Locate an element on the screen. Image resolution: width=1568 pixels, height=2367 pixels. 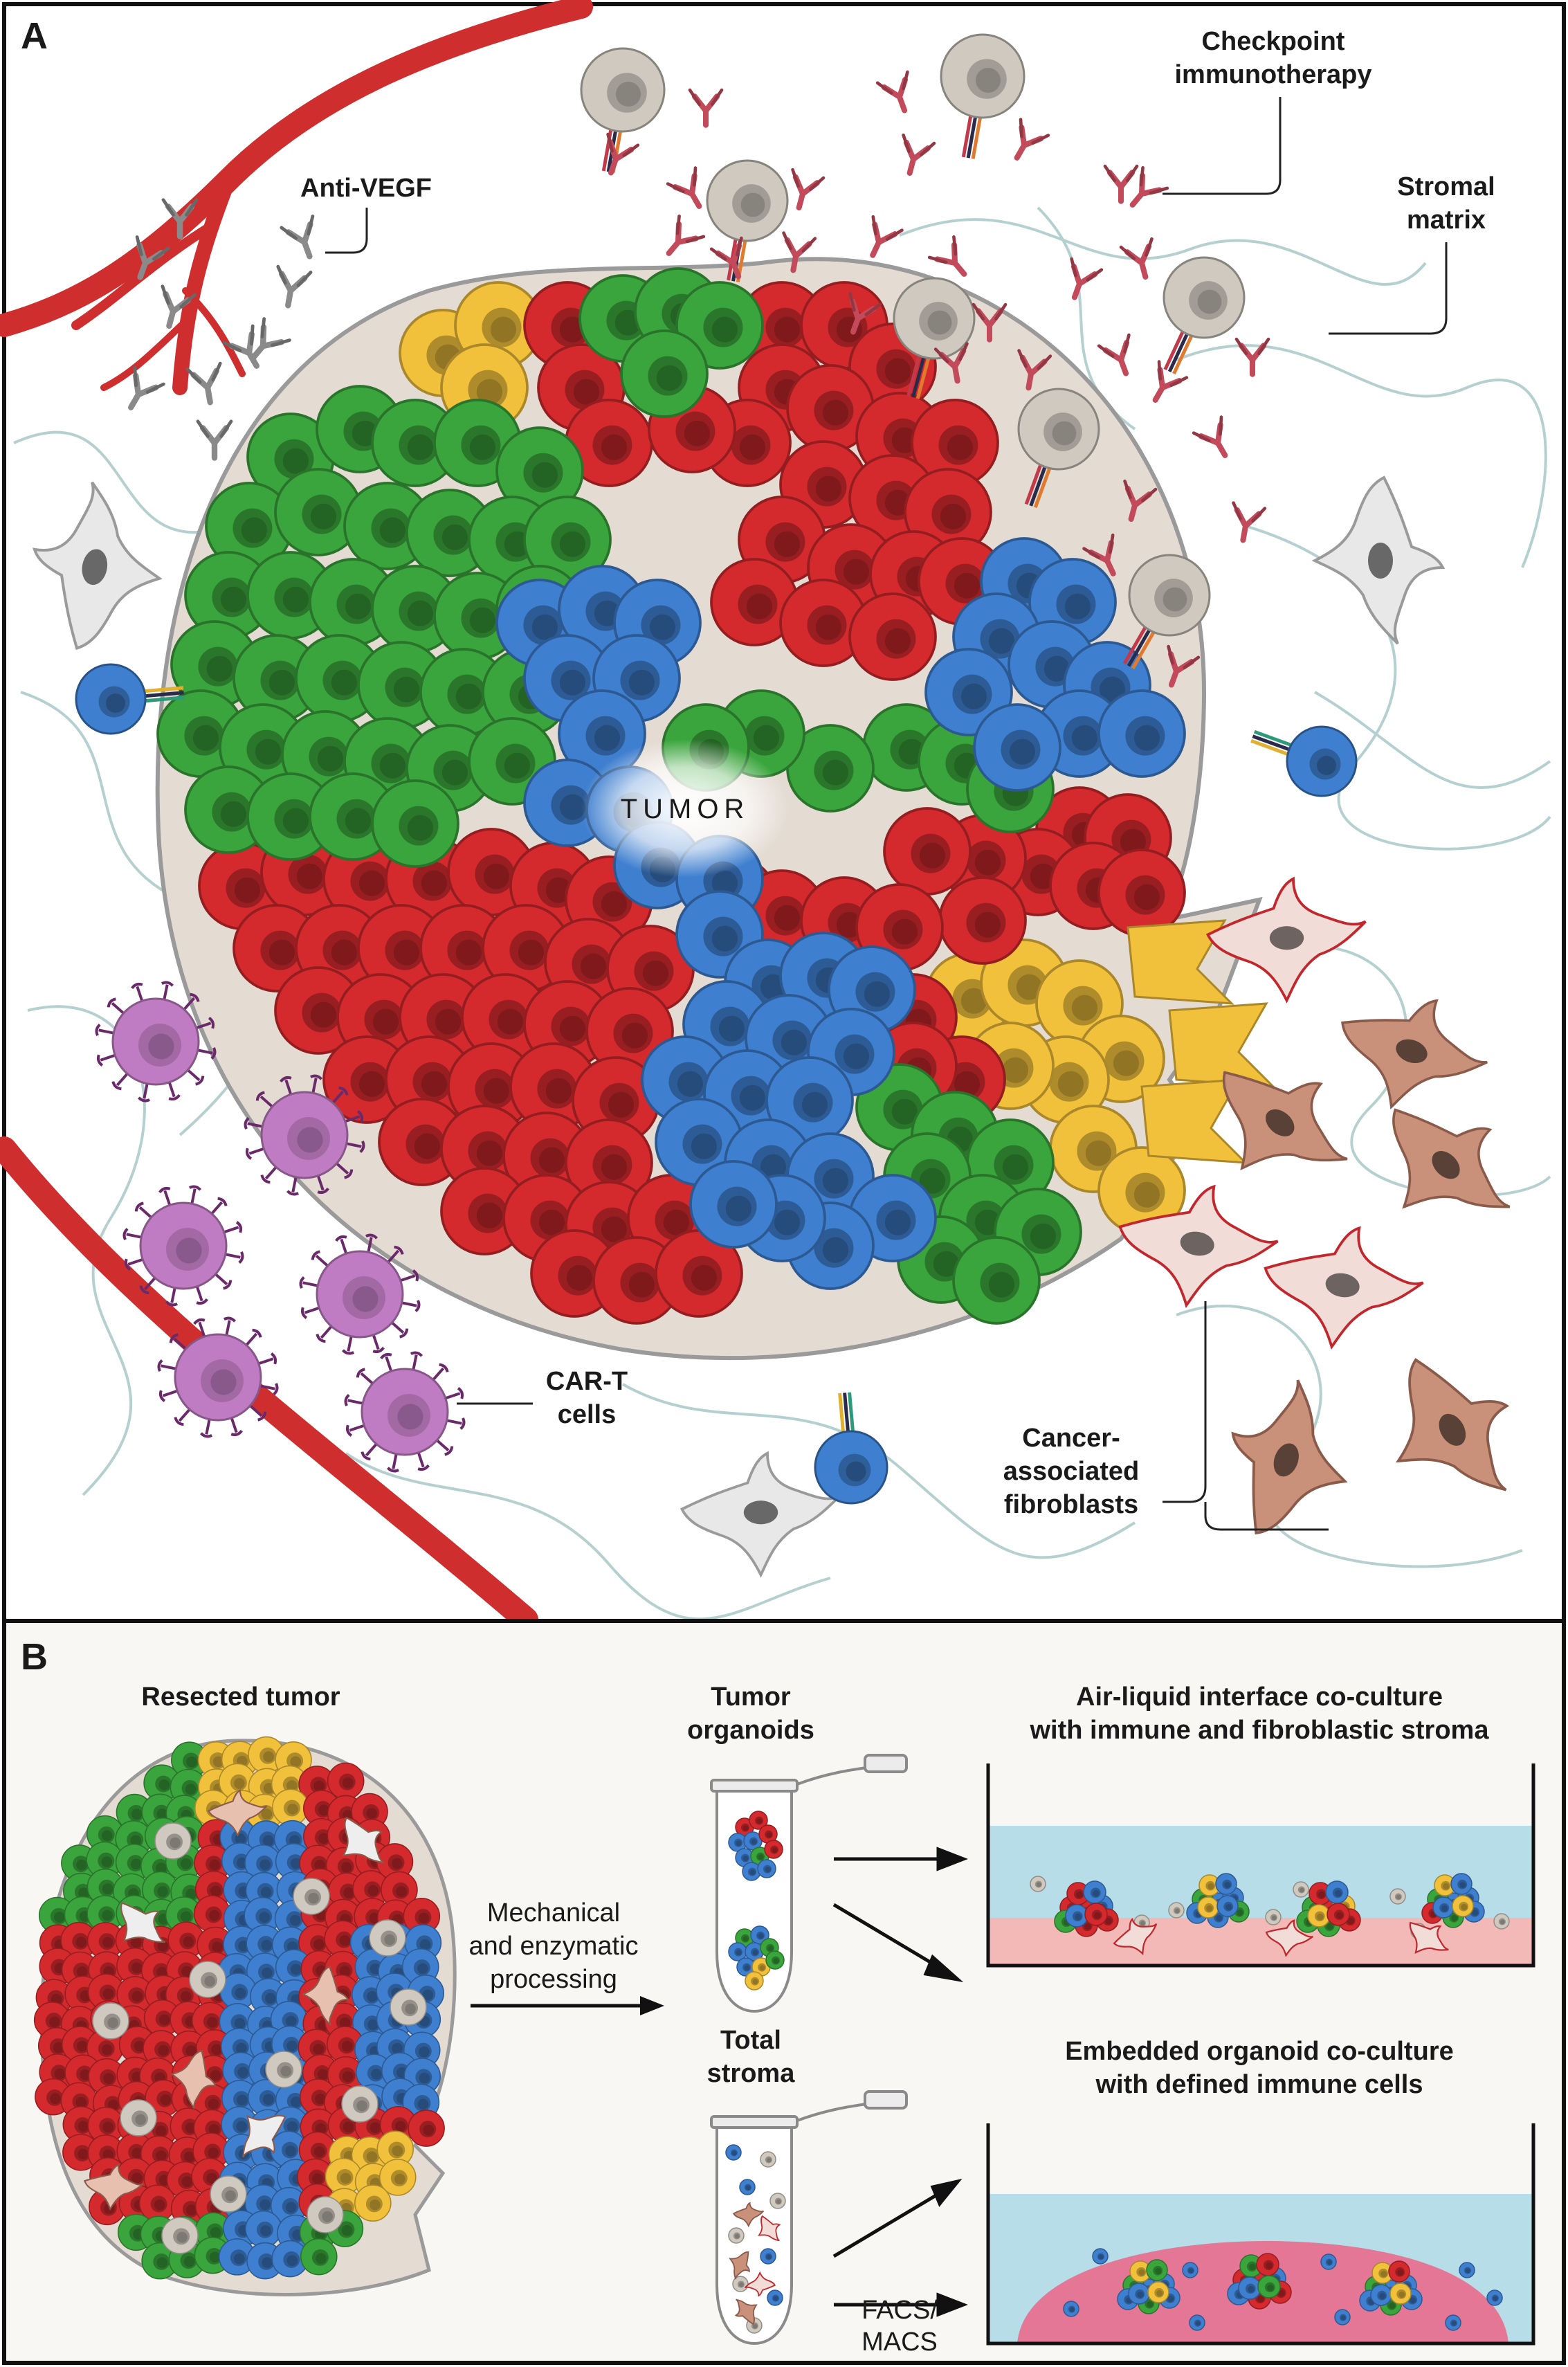
arrows-to-ali is located at coordinates (900, 1915).